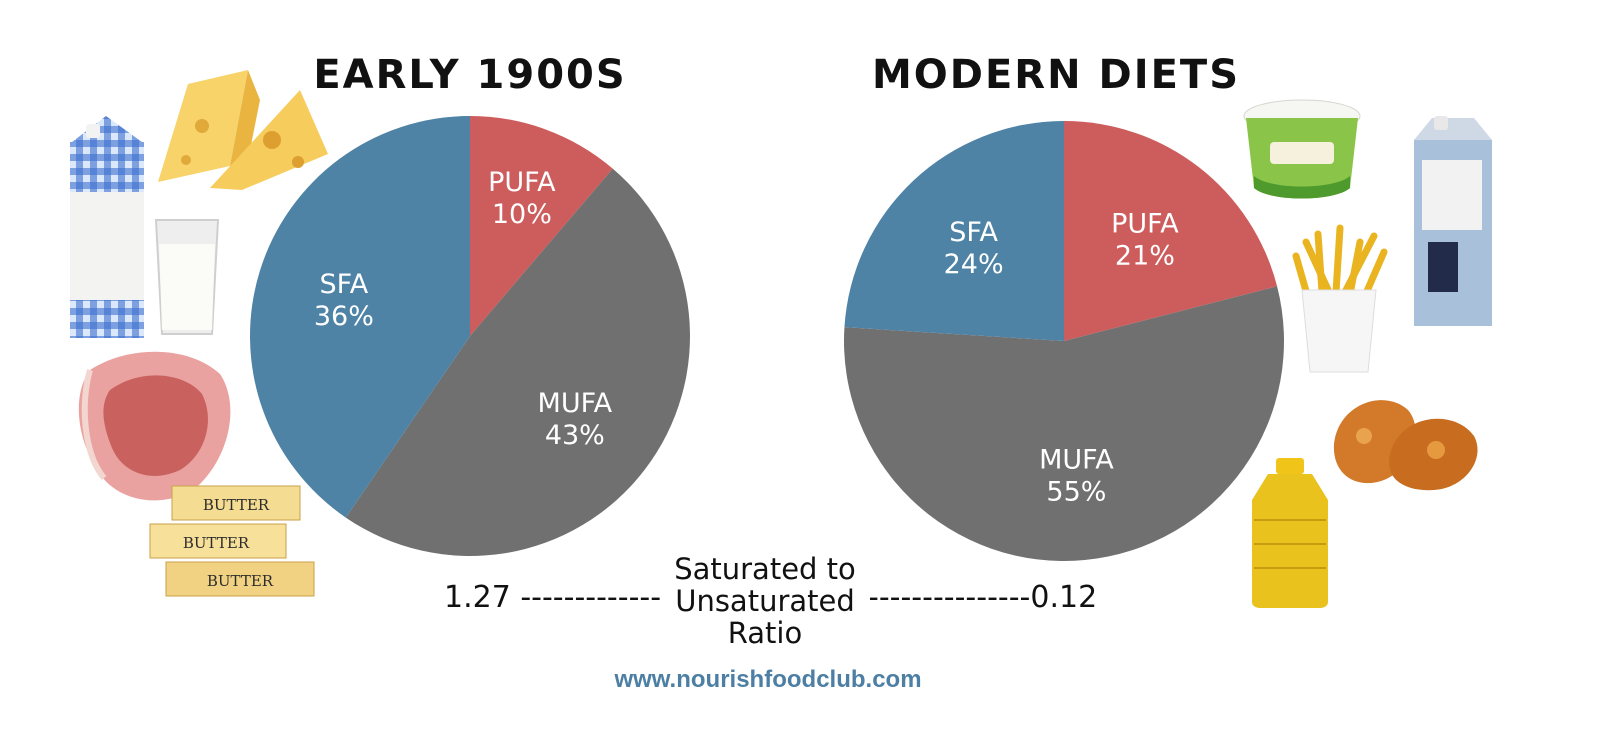 This screenshot has width=1600, height=742. I want to click on cheese-image, so click(243, 130).